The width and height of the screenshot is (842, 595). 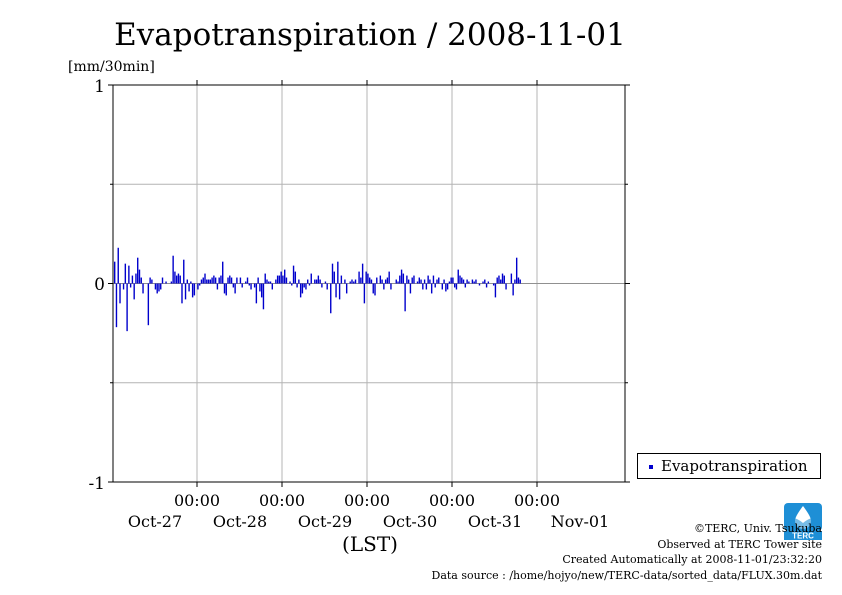 What do you see at coordinates (757, 528) in the screenshot?
I see `credit-copyright: ©TERC, Univ. Tsukuba` at bounding box center [757, 528].